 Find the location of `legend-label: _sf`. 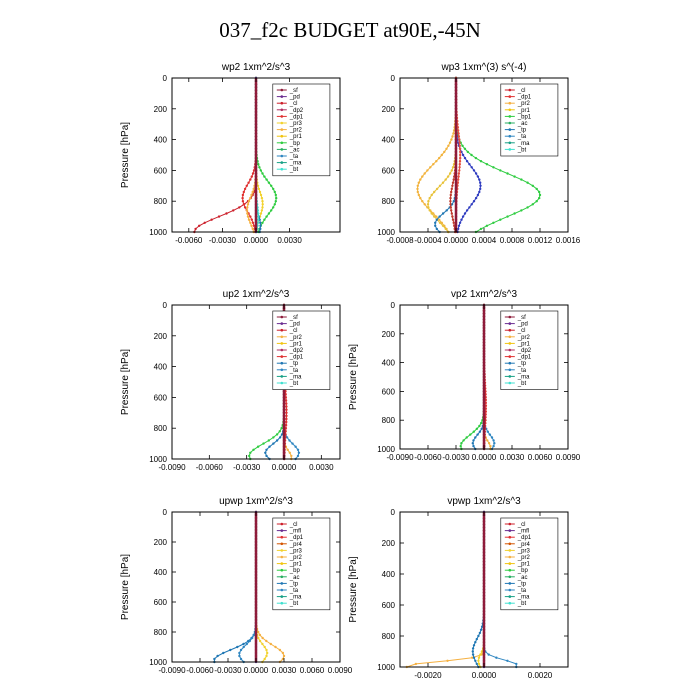

legend-label: _sf is located at coordinates (521, 318).